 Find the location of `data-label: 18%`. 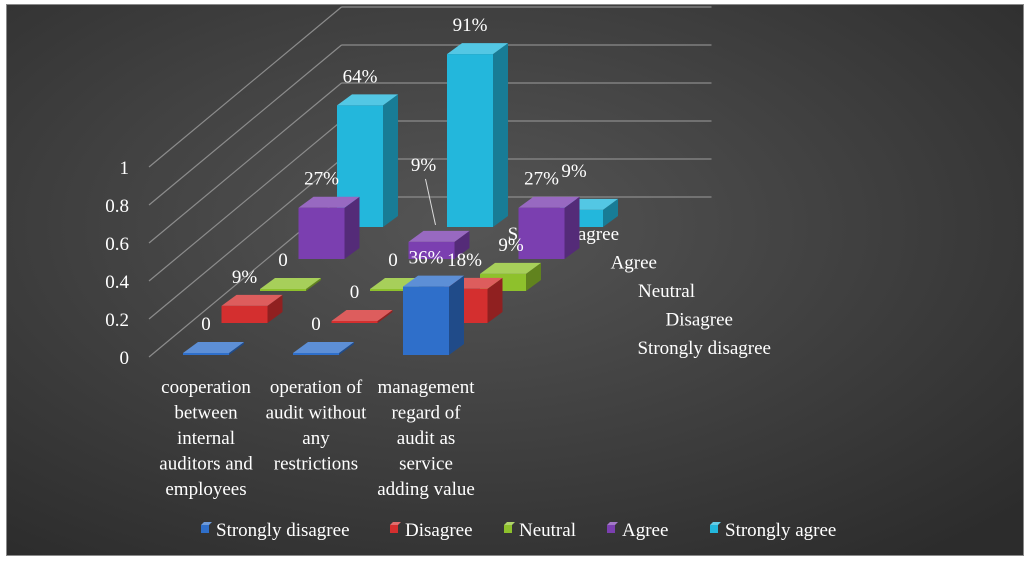

data-label: 18% is located at coordinates (464, 260).